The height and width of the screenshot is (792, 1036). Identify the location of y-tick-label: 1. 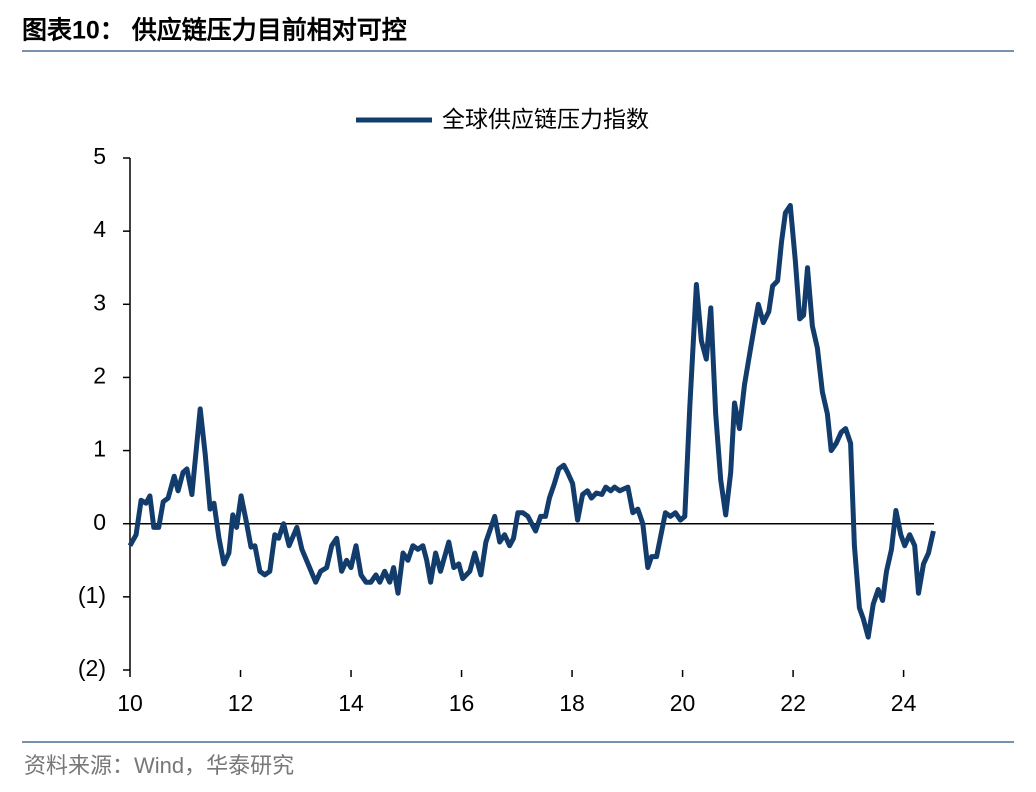
(99, 449).